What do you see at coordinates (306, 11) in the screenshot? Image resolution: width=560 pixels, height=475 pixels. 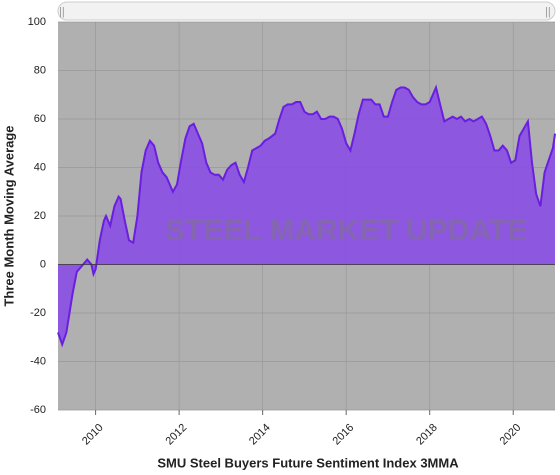 I see `scrollbar` at bounding box center [306, 11].